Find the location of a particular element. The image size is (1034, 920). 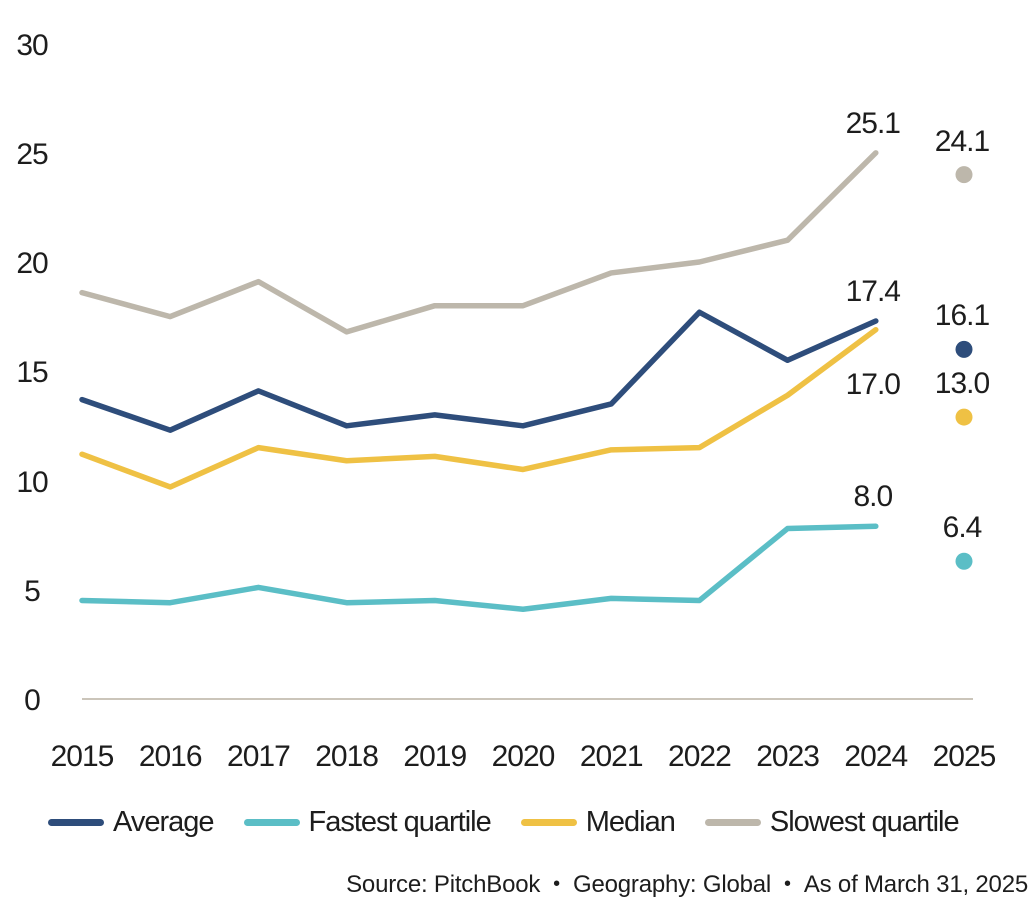

x-tick-label: 2024 is located at coordinates (876, 756).